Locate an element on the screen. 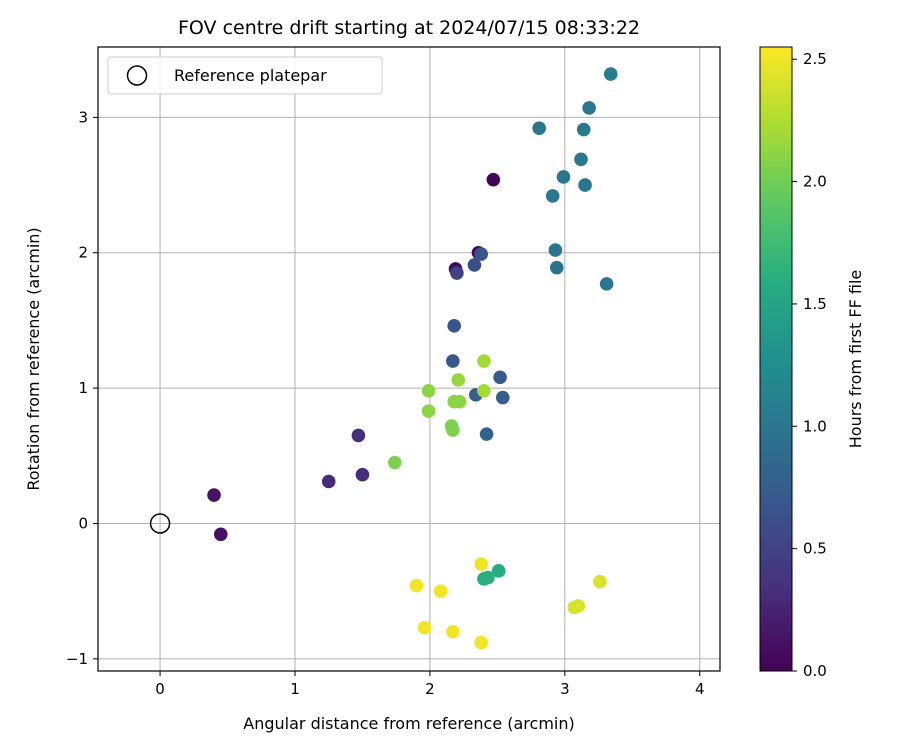 This screenshot has width=900, height=755. colorbar-tick-label: 0.0 is located at coordinates (815, 671).